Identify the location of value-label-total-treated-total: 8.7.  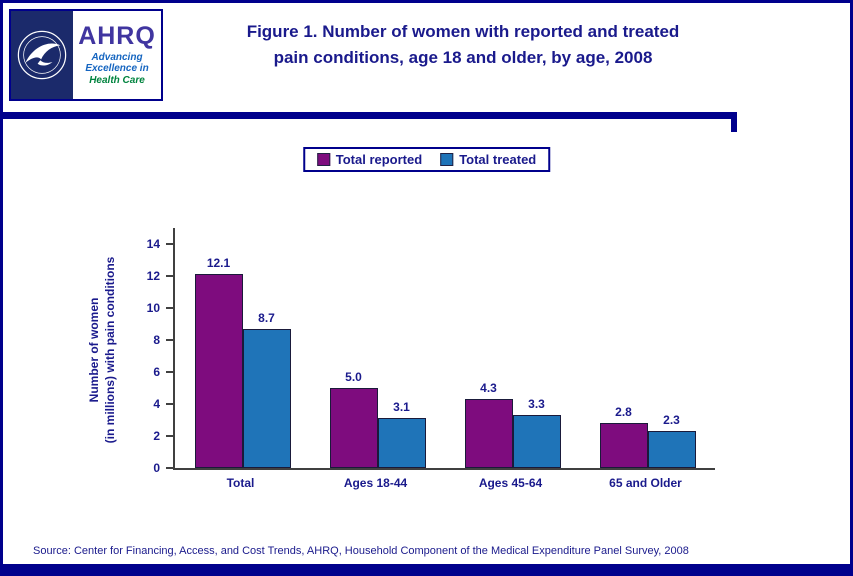
(266, 317).